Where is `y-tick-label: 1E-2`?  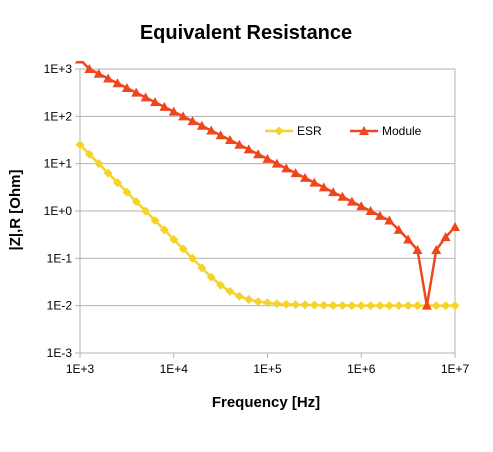 y-tick-label: 1E-2 is located at coordinates (60, 306).